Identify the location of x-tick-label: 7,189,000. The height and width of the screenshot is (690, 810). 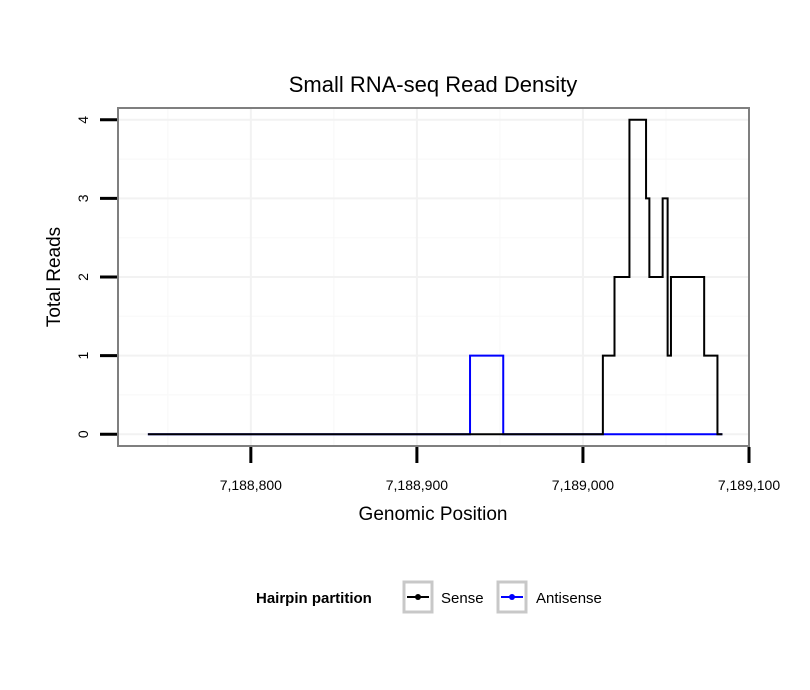
(583, 485).